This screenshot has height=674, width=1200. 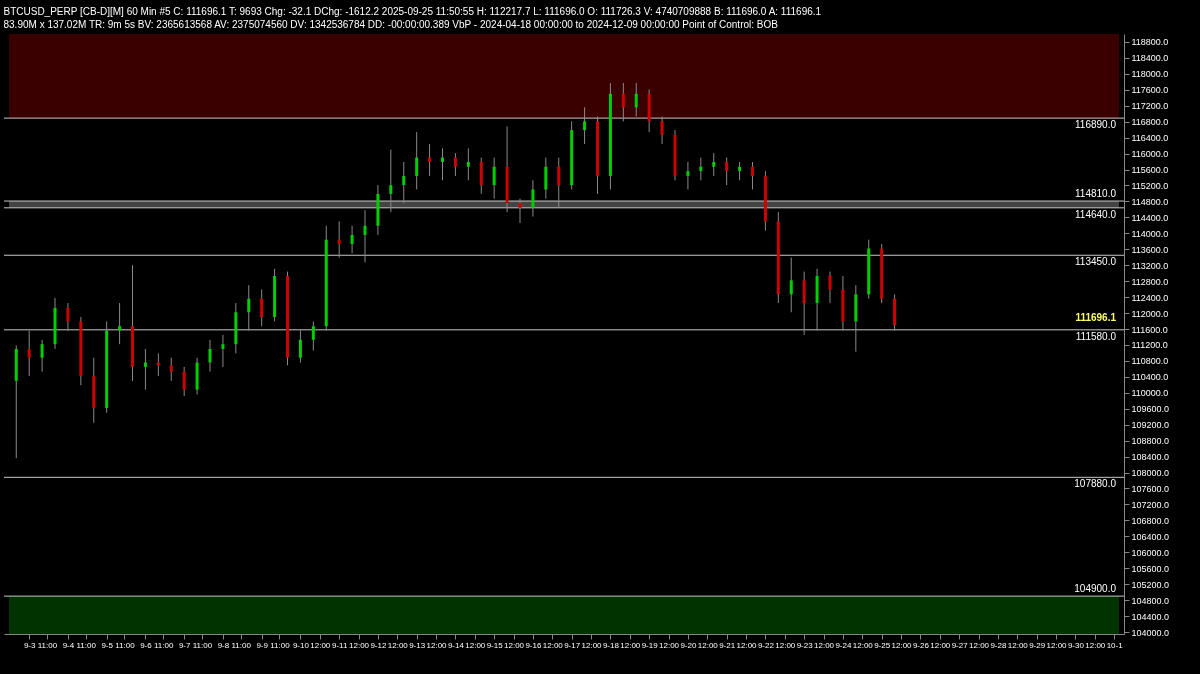 What do you see at coordinates (412, 18) in the screenshot?
I see `chart-title: BTCUSD_PERP [CB-D][M] 60 Min #5 C: 111696.1 T: 9693 Chg: -32.1 DChg: -1612.2 2025-09-25 11:50:55 H: 112217.7 L: 111696.0 O: 111726.3 V: 4740709888 B: 111696.0 A: 111696.1 83.90M x 137.02M TR: 9m 5s BV: 2365613568 AV: 2375074560 DV: 1342536784 DD: -00:00:00.389 VbP - 2024-04-18 00:00:00 to 2024-12-09 00:00:00 Point of Control: BOB` at bounding box center [412, 18].